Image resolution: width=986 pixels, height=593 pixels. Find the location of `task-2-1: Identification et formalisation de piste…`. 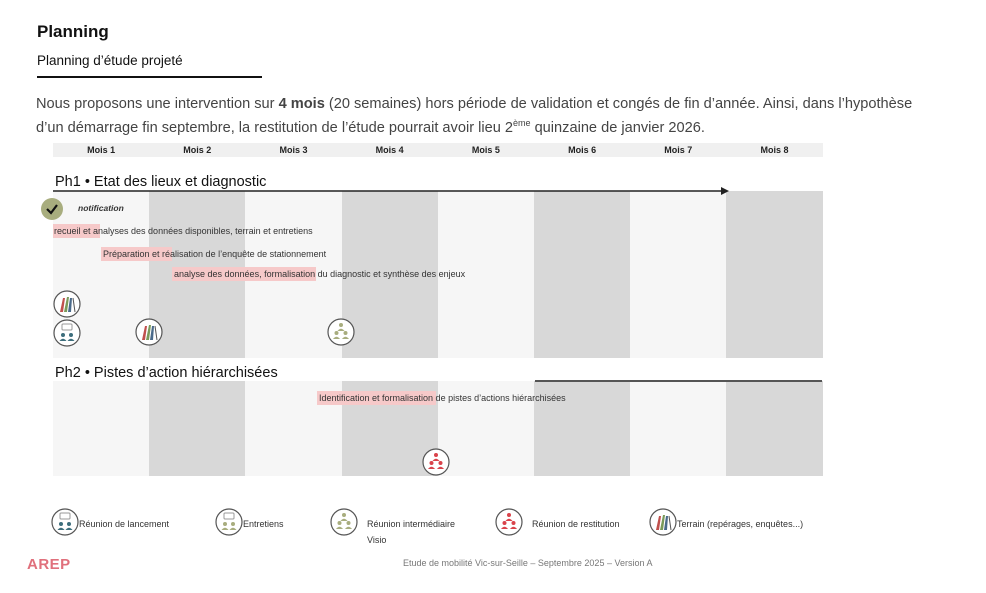

task-2-1: Identification et formalisation de piste… is located at coordinates (442, 398).